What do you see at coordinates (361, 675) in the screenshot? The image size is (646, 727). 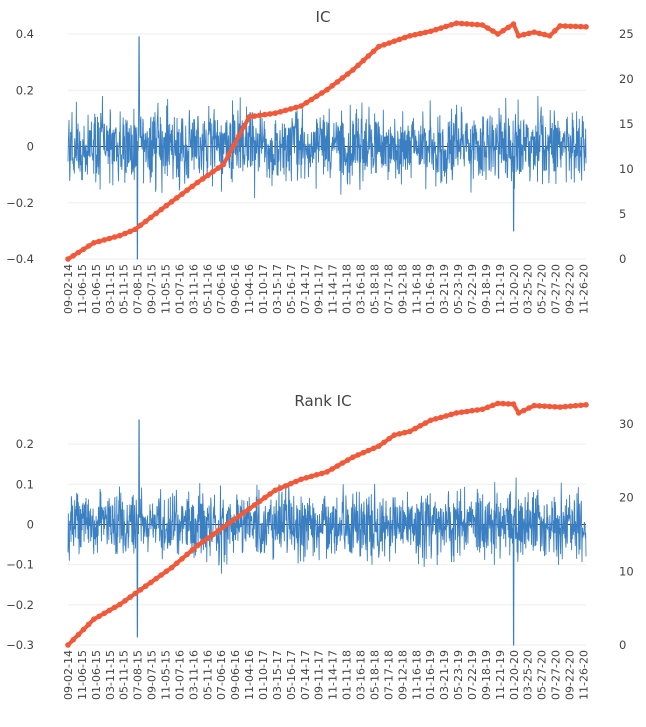 I see `x-tick-label: 03-16-18` at bounding box center [361, 675].